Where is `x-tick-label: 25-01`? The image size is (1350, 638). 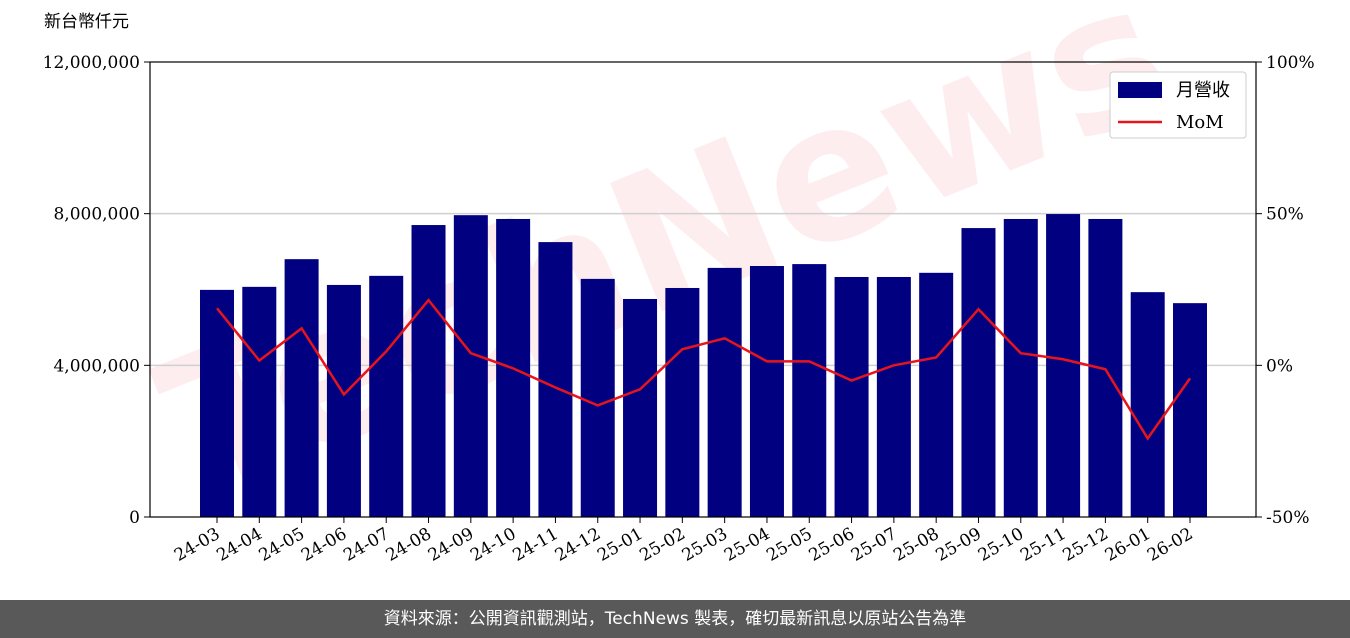
x-tick-label: 25-01 is located at coordinates (620, 545).